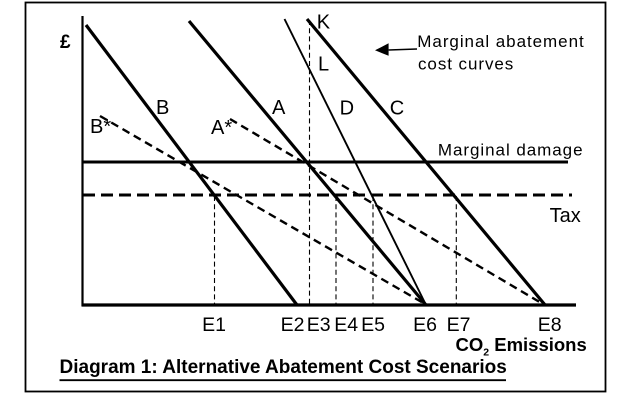  I want to click on svg-text: E2, so click(293, 325).